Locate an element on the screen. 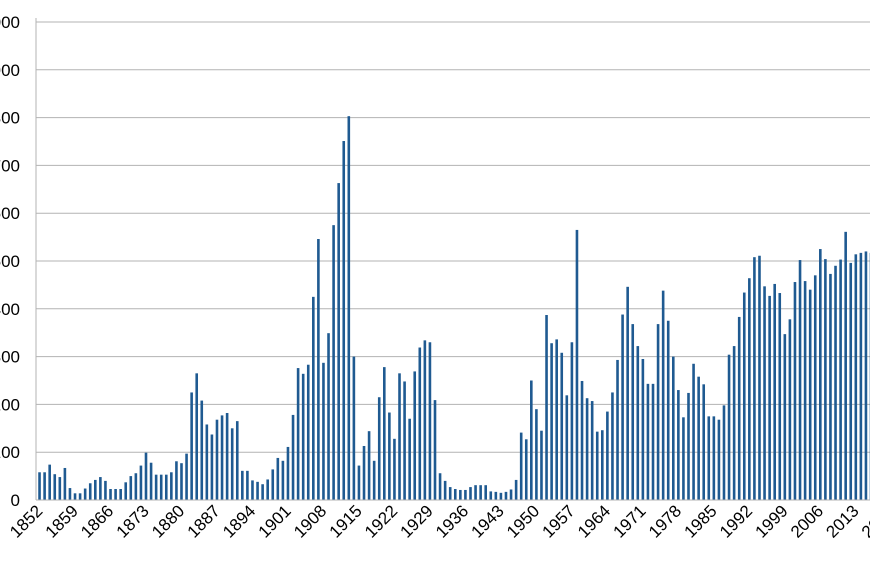  bar-2013 is located at coordinates (856, 377).